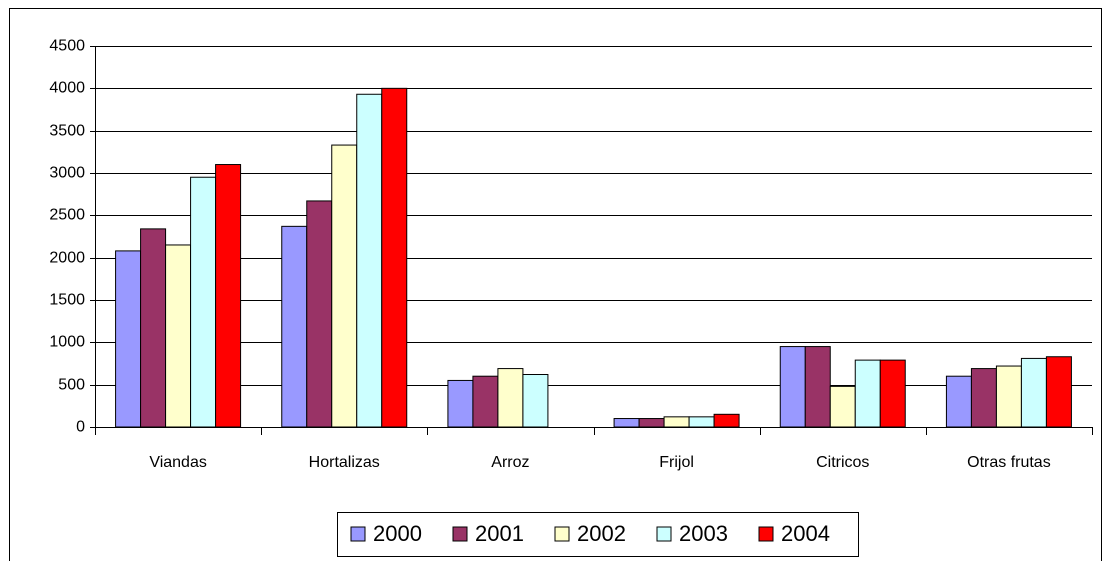 The height and width of the screenshot is (561, 1104). What do you see at coordinates (67, 131) in the screenshot?
I see `y-tick-label: 3500` at bounding box center [67, 131].